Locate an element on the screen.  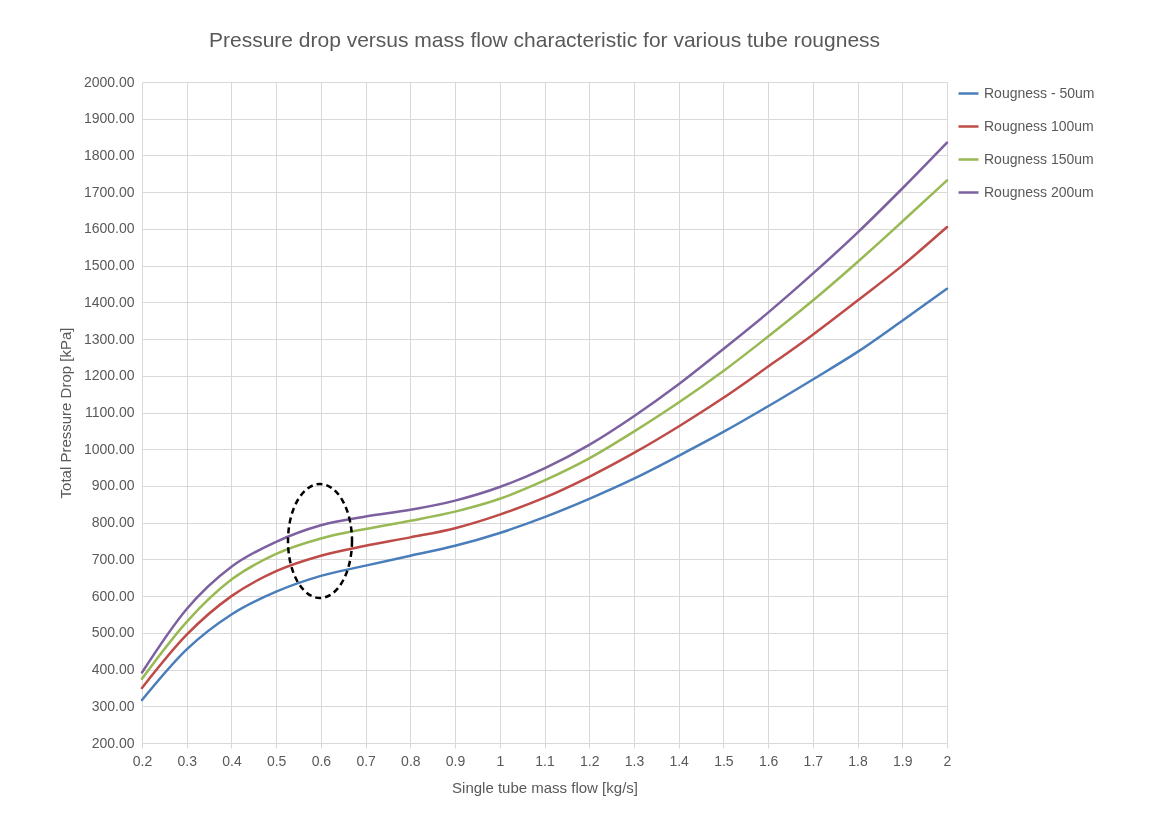
x-tick-label: 0.3 is located at coordinates (187, 760).